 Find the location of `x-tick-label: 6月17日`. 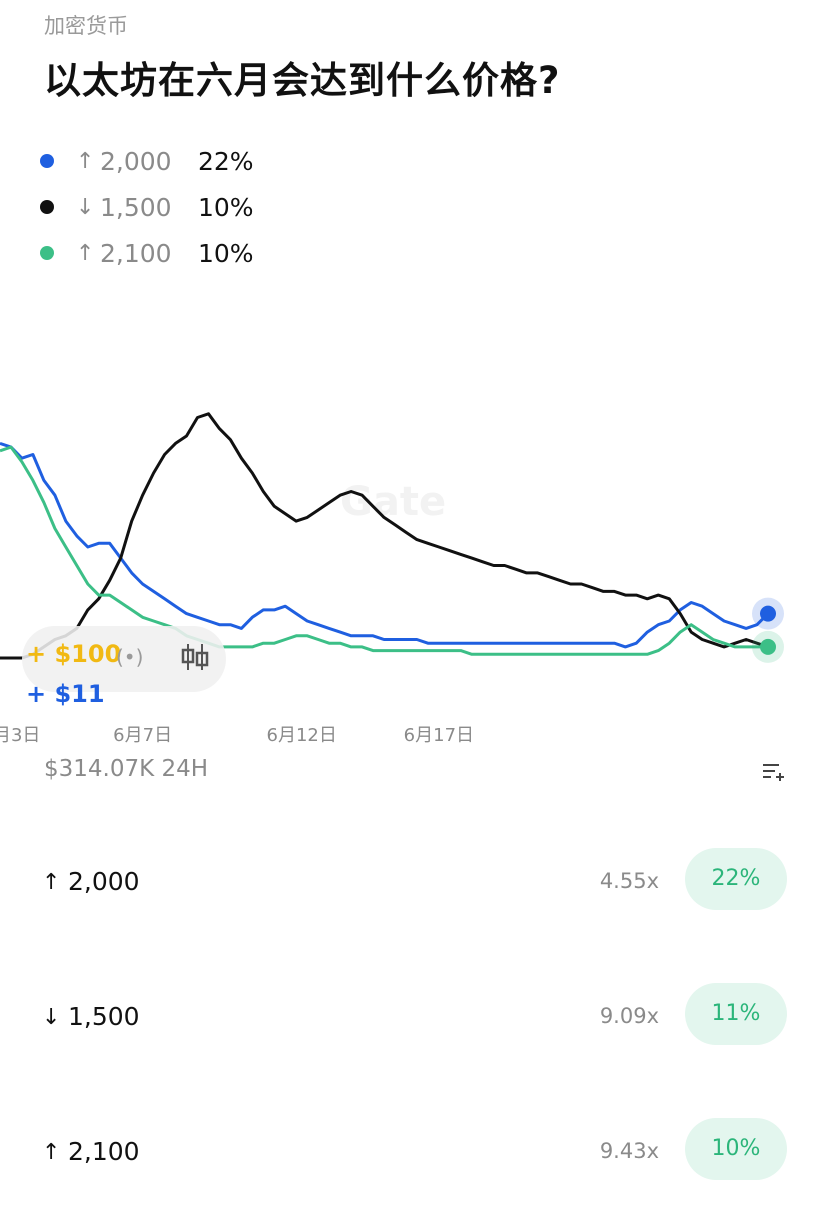

x-tick-label: 6月17日 is located at coordinates (439, 735).